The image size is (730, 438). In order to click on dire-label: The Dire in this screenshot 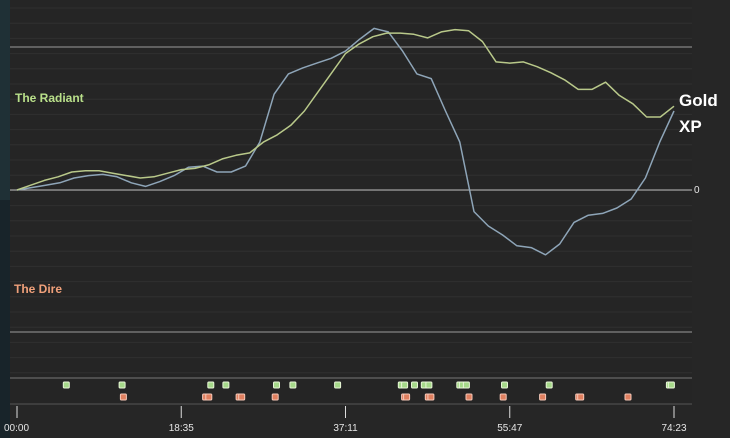, I will do `click(38, 289)`.